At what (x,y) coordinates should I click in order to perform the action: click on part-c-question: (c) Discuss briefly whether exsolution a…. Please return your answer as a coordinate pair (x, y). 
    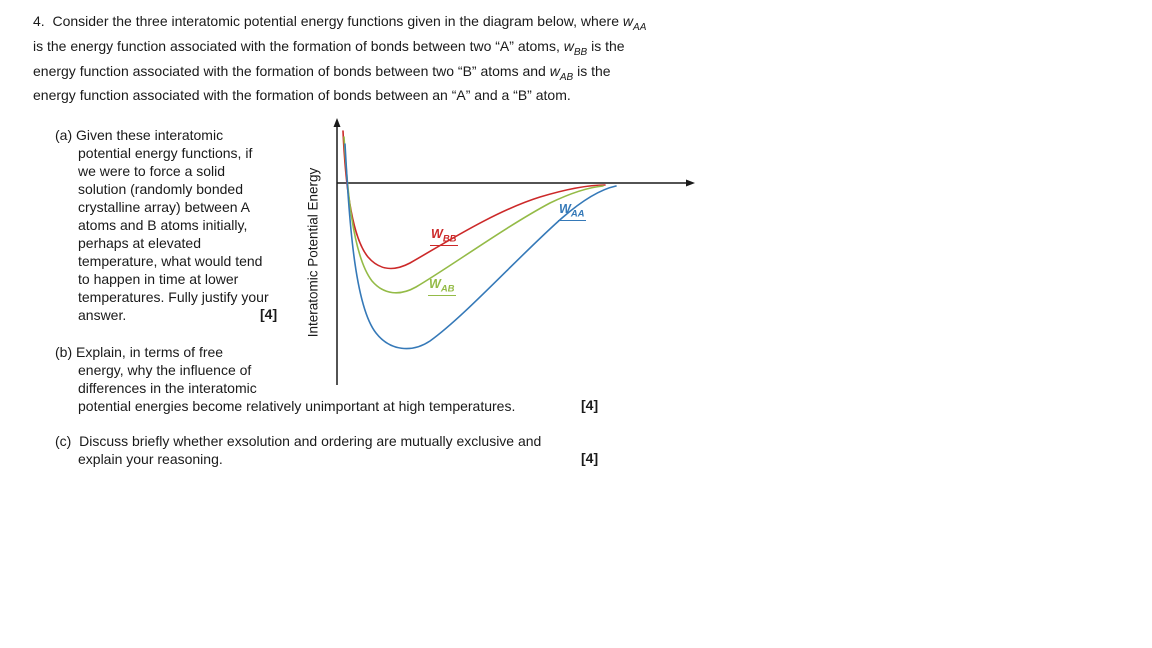
    Looking at the image, I should click on (360, 450).